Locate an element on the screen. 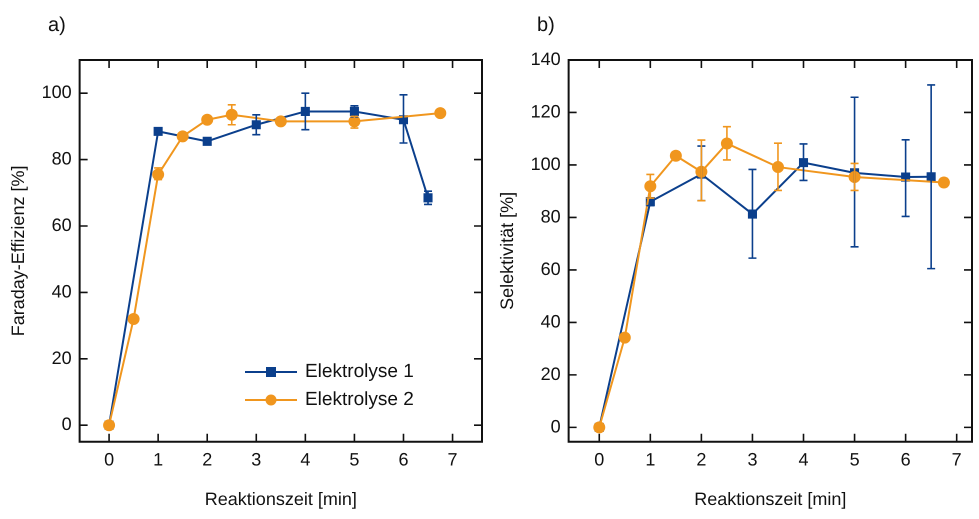 This screenshot has width=979, height=519. legend-label: Elektrolyse 2 is located at coordinates (359, 400).